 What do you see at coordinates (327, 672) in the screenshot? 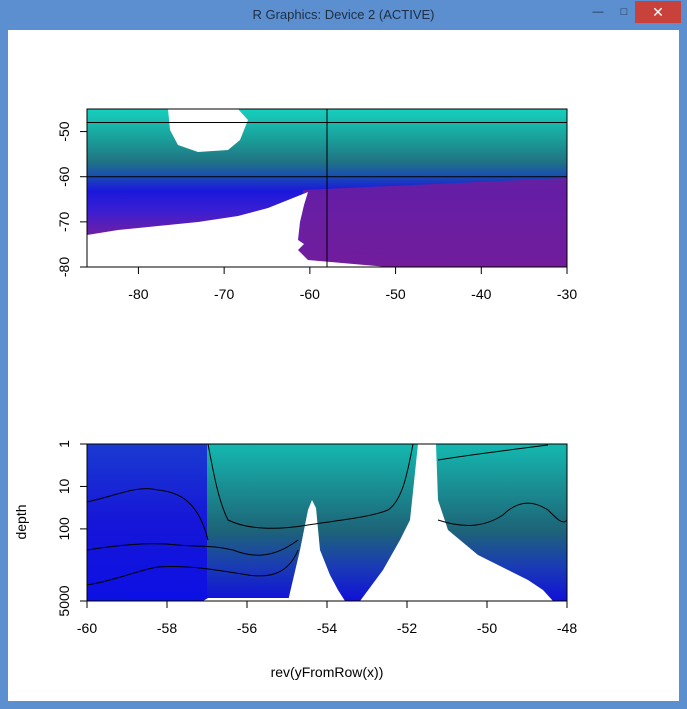
I see `section-x-axis-title: rev(yFromRow(x))` at bounding box center [327, 672].